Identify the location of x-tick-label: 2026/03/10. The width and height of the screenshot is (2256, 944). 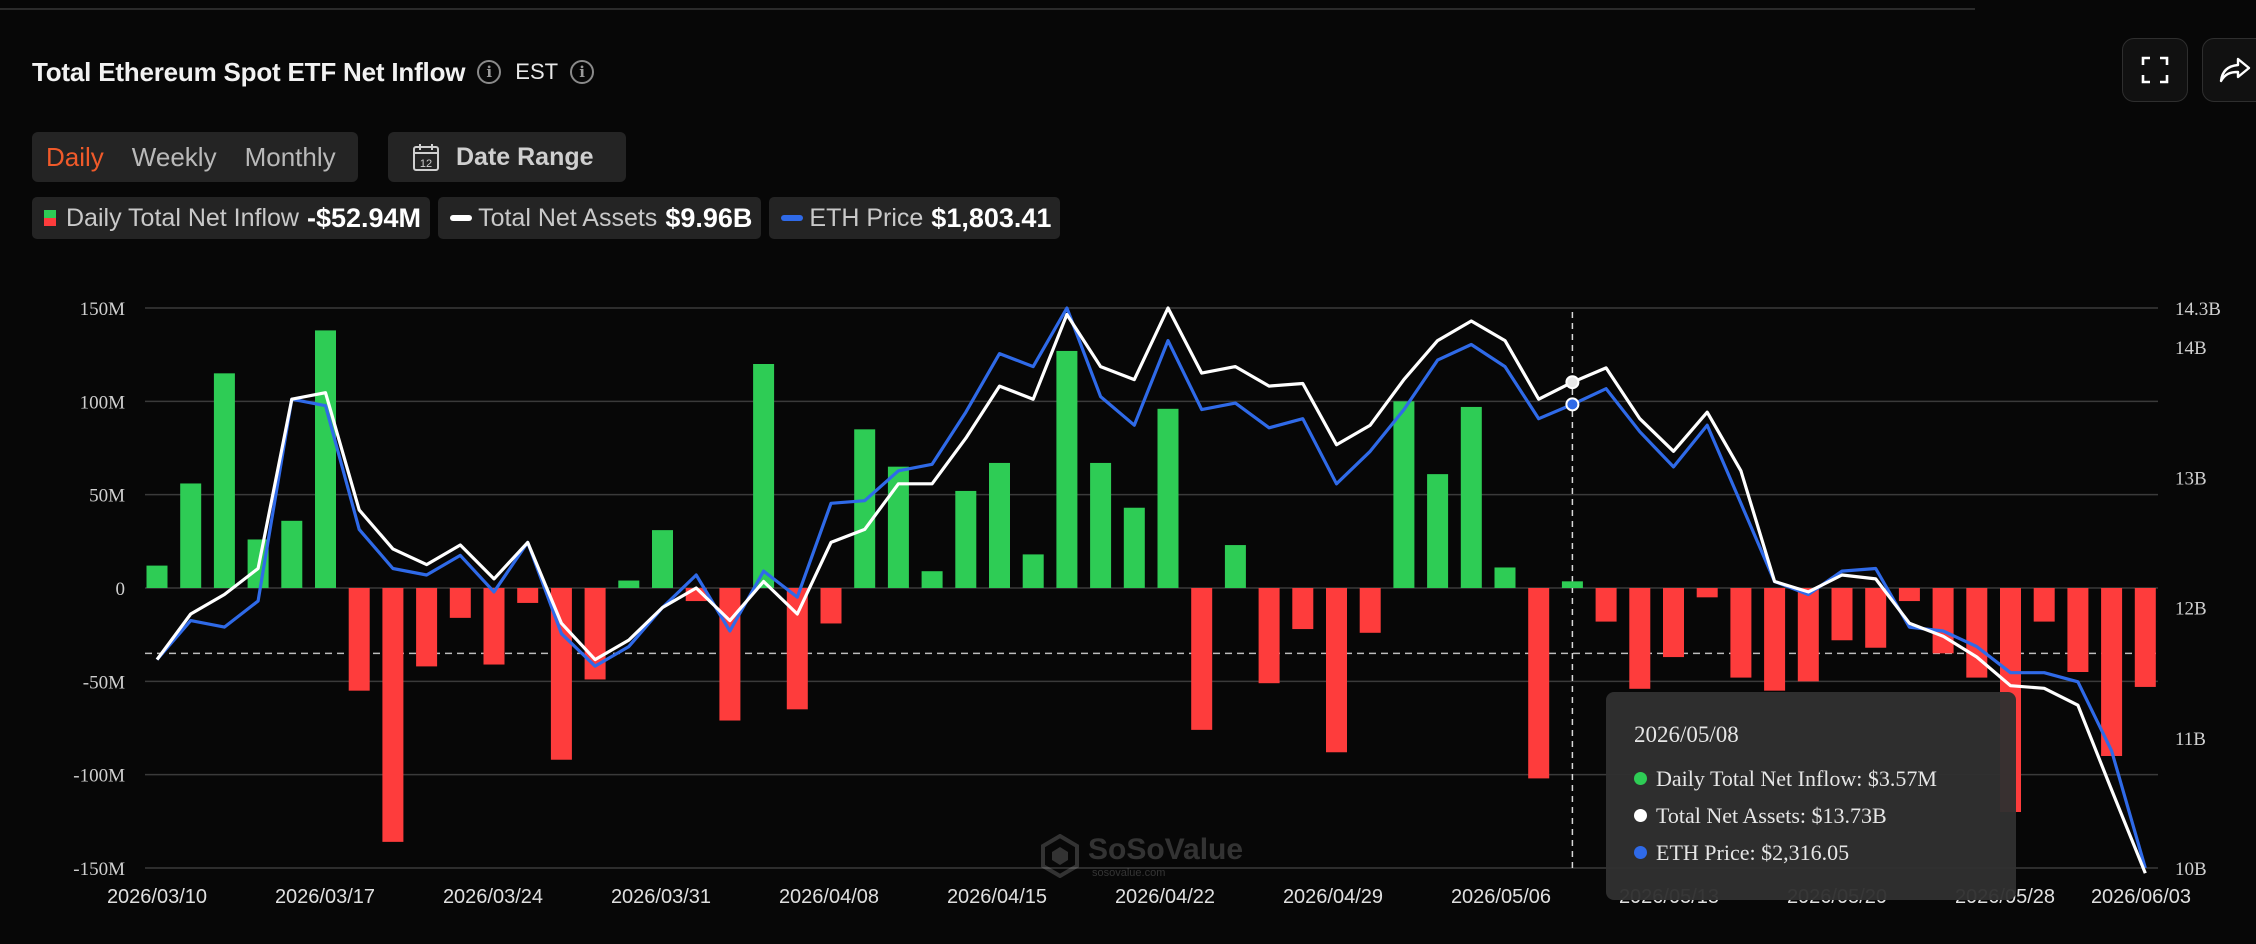
(157, 897).